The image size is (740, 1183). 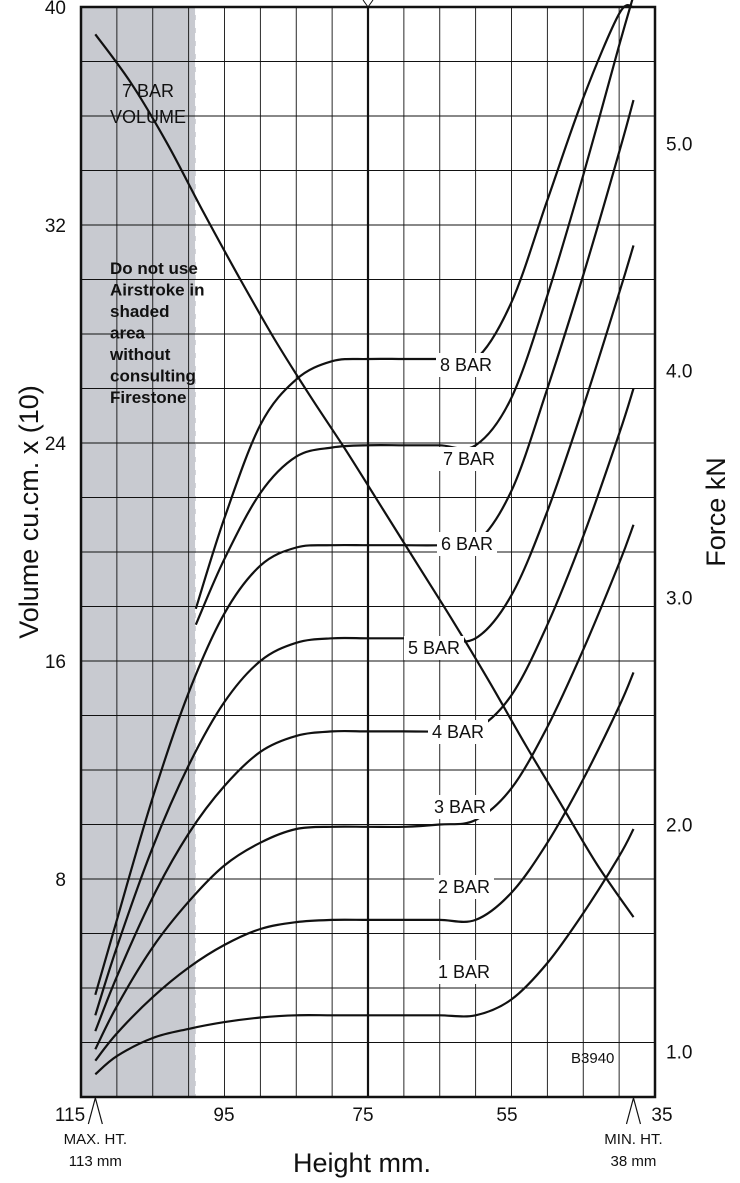 What do you see at coordinates (223, 1115) in the screenshot?
I see `x-tick-label: 95` at bounding box center [223, 1115].